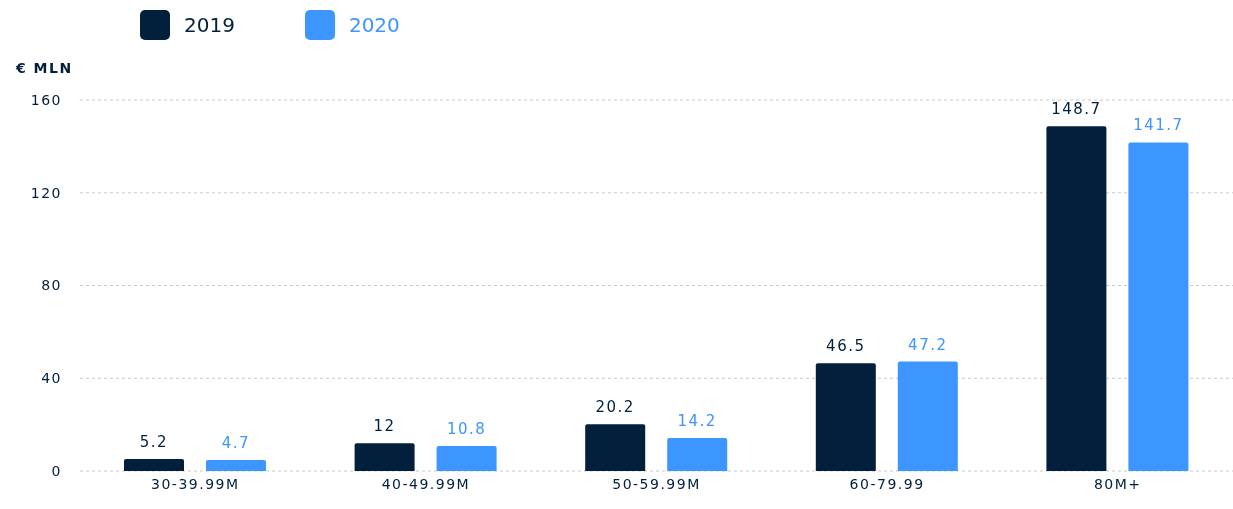 The height and width of the screenshot is (509, 1233). What do you see at coordinates (195, 483) in the screenshot?
I see `x-tick-label: 30-39.99M` at bounding box center [195, 483].